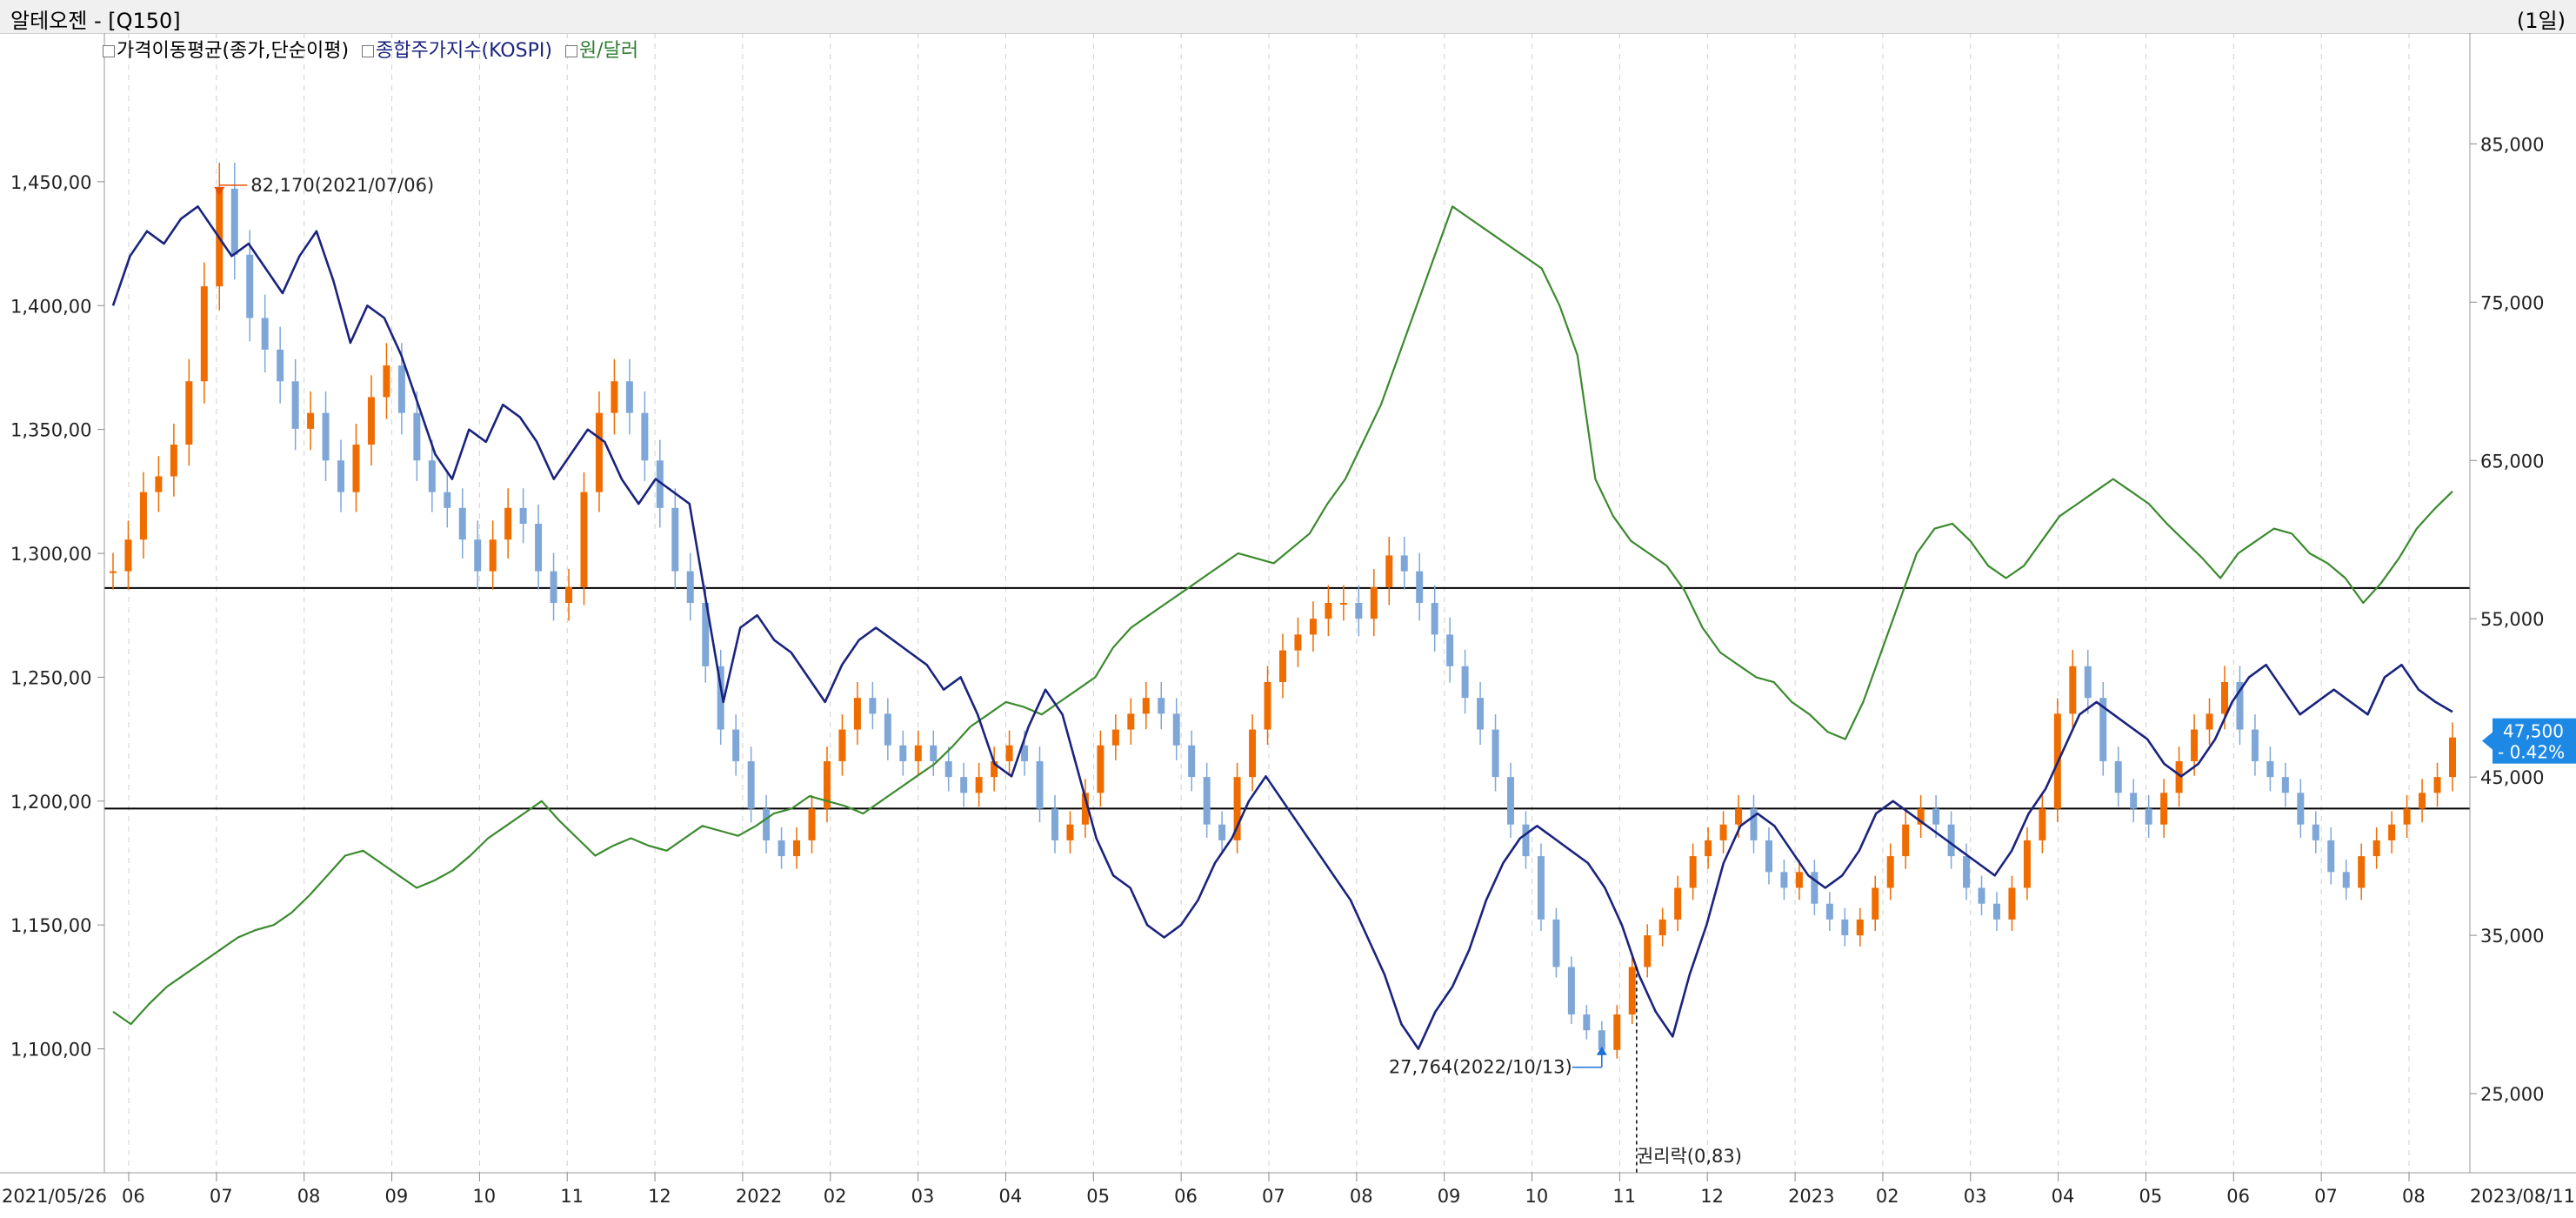 The width and height of the screenshot is (2576, 1218). Describe the element at coordinates (572, 1196) in the screenshot. I see `x-tick-label: 11` at that location.